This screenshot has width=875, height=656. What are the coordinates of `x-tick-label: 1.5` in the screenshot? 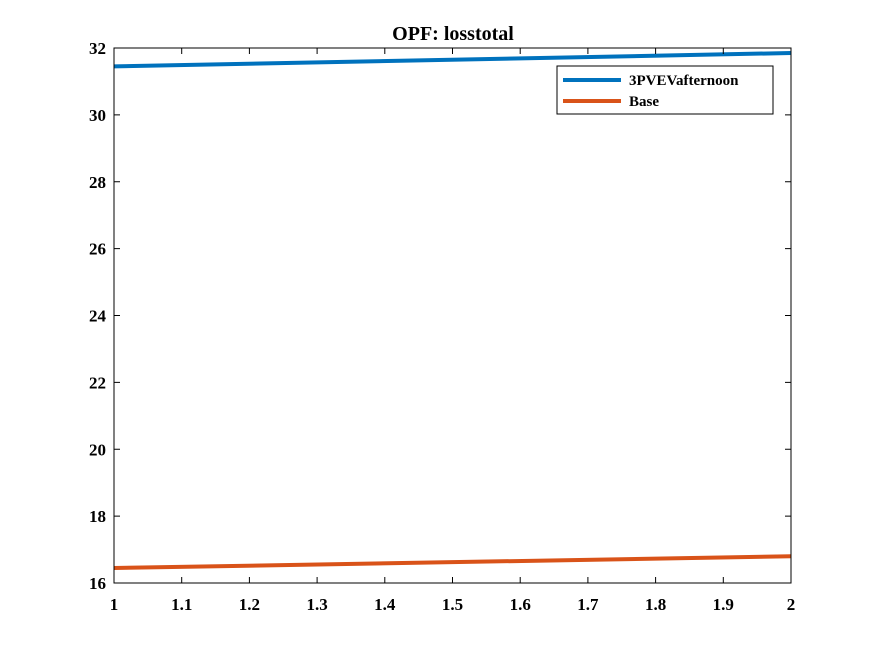 It's located at (452, 604).